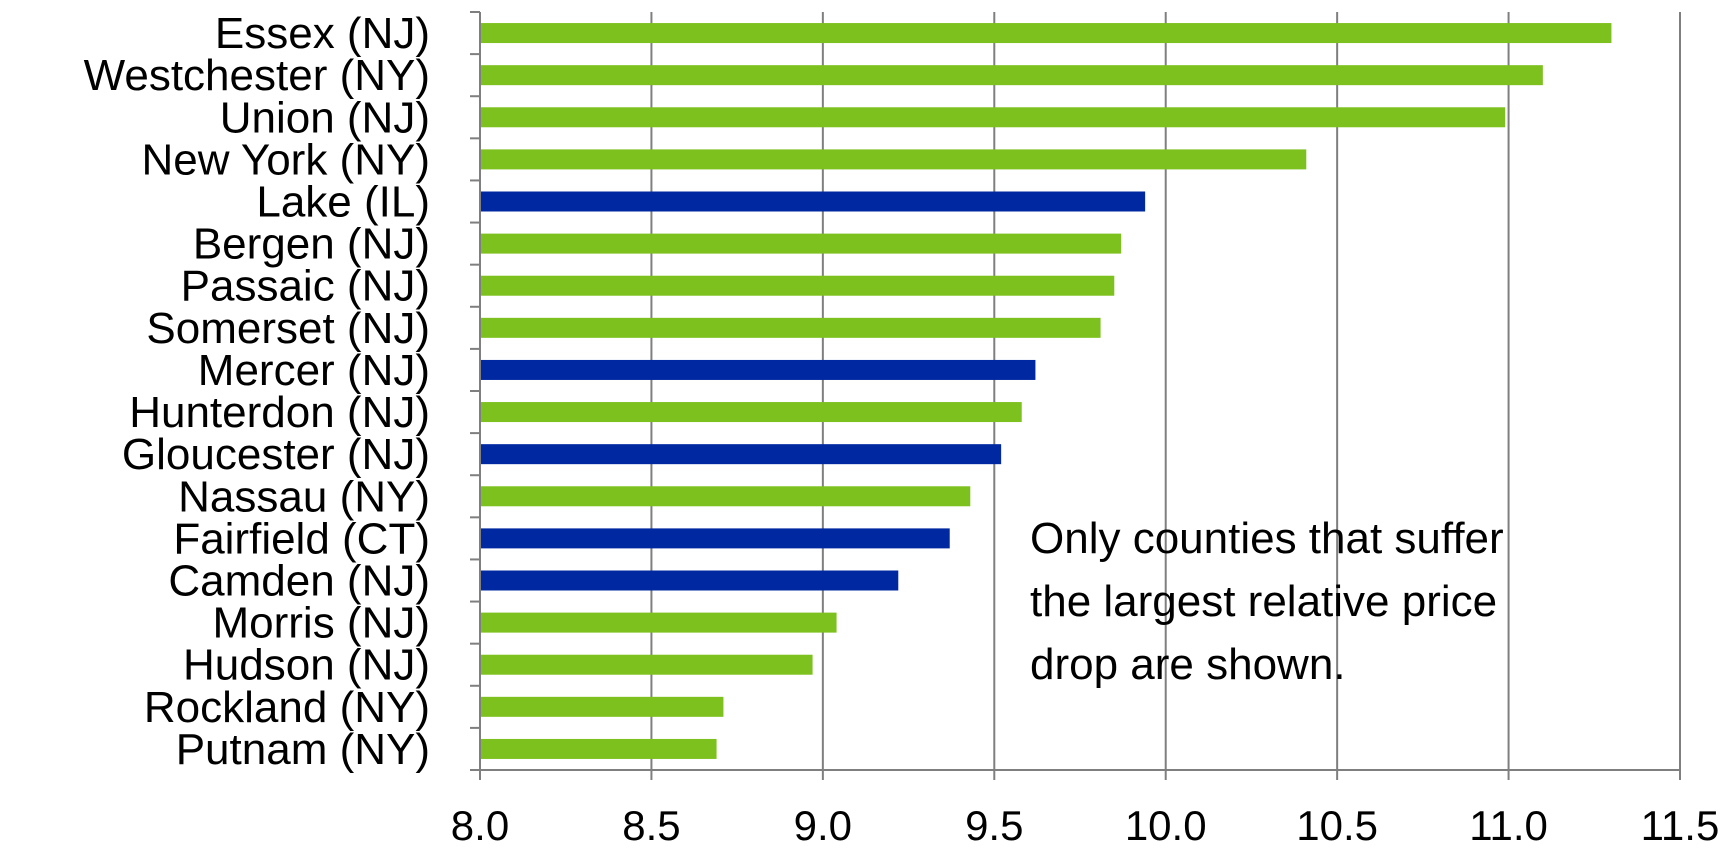 This screenshot has width=1735, height=859. I want to click on category-label-9: Hunterdon (NJ), so click(279, 412).